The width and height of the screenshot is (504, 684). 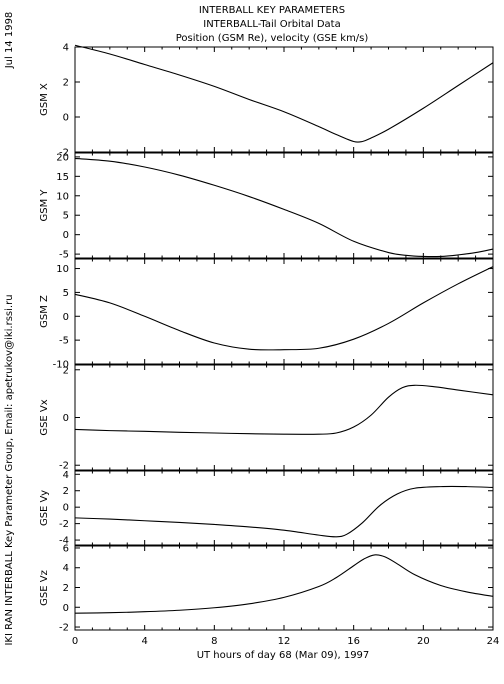 I want to click on panel-6: 6 4 2 0 -2 GSE Vz, so click(x=266, y=588).